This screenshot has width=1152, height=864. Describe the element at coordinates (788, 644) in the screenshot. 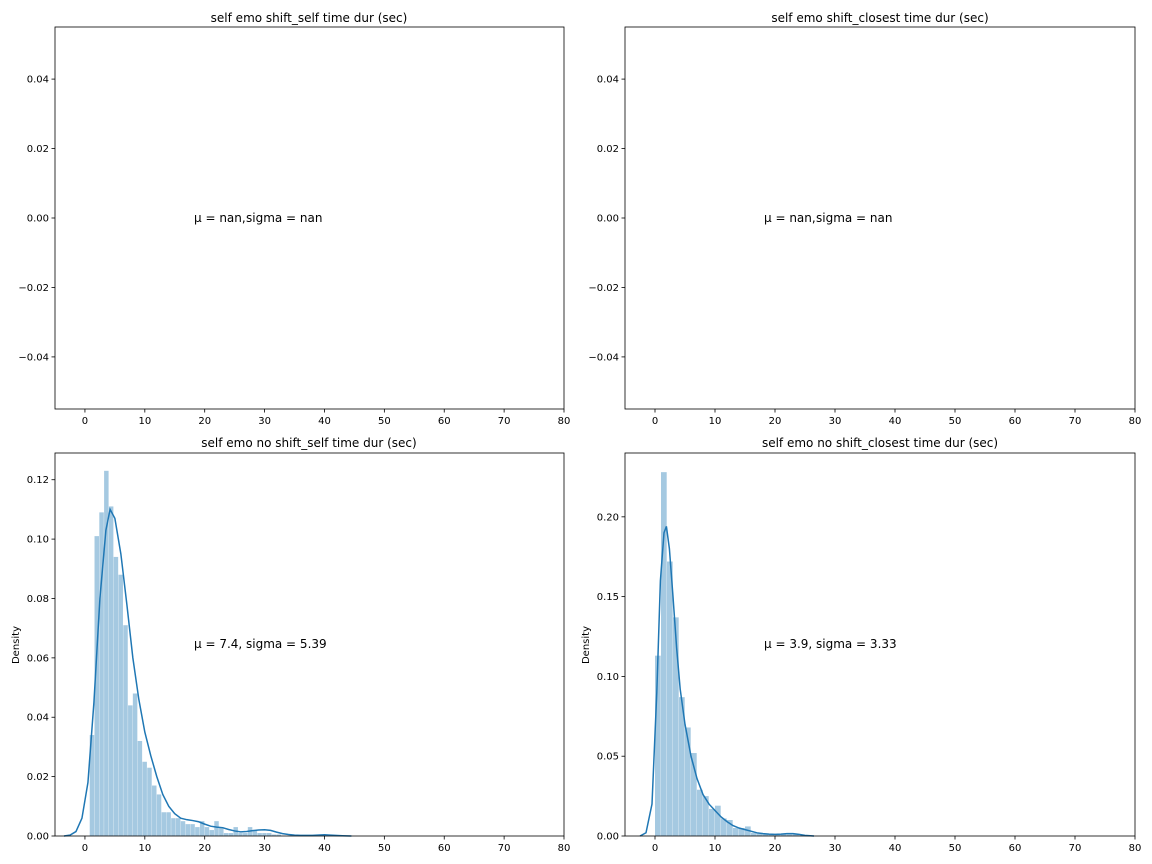

I see `stats-mu: μ = 3.9,` at that location.